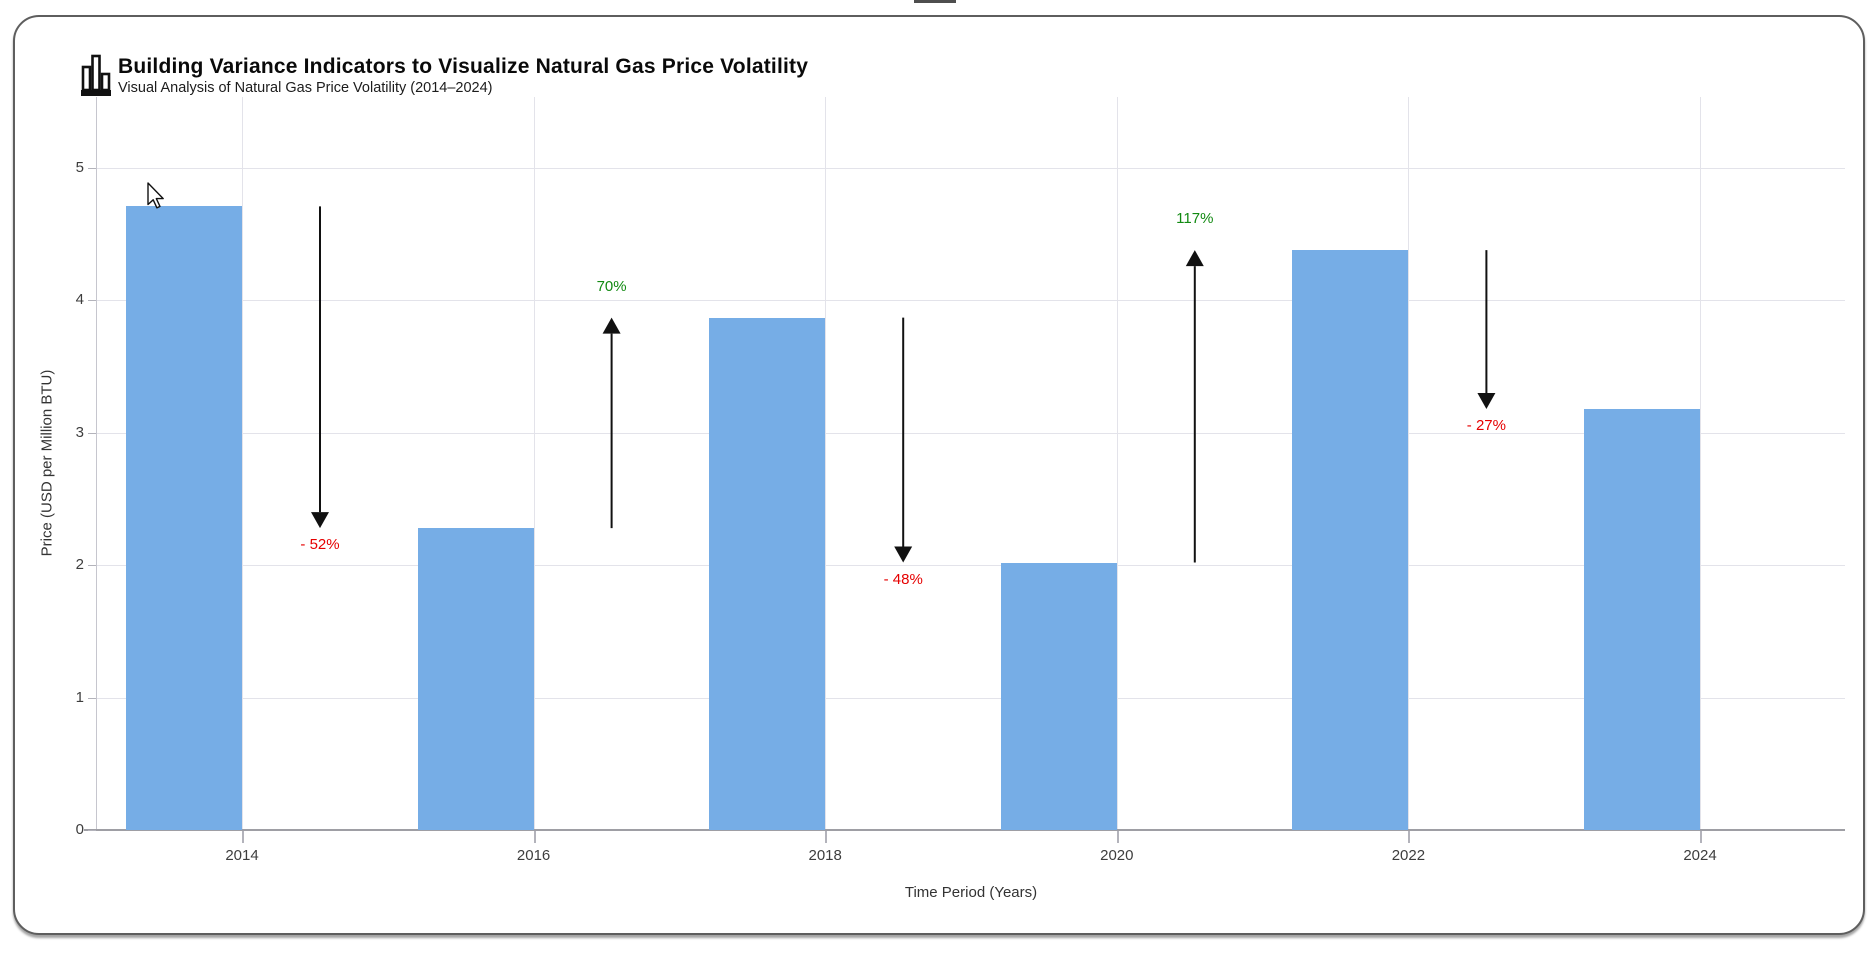 This screenshot has height=954, width=1873. Describe the element at coordinates (79, 829) in the screenshot. I see `y-tick-label: 0` at that location.